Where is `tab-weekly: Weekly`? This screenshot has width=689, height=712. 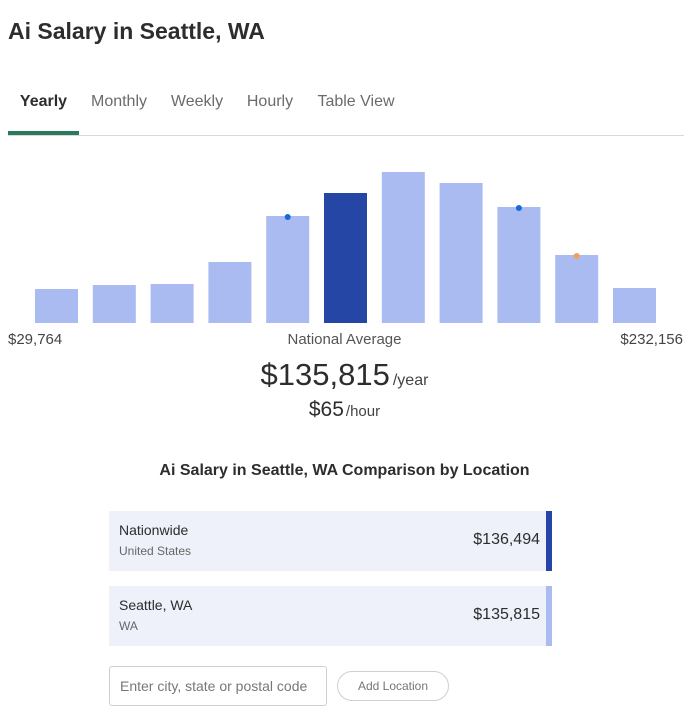 tab-weekly: Weekly is located at coordinates (197, 101).